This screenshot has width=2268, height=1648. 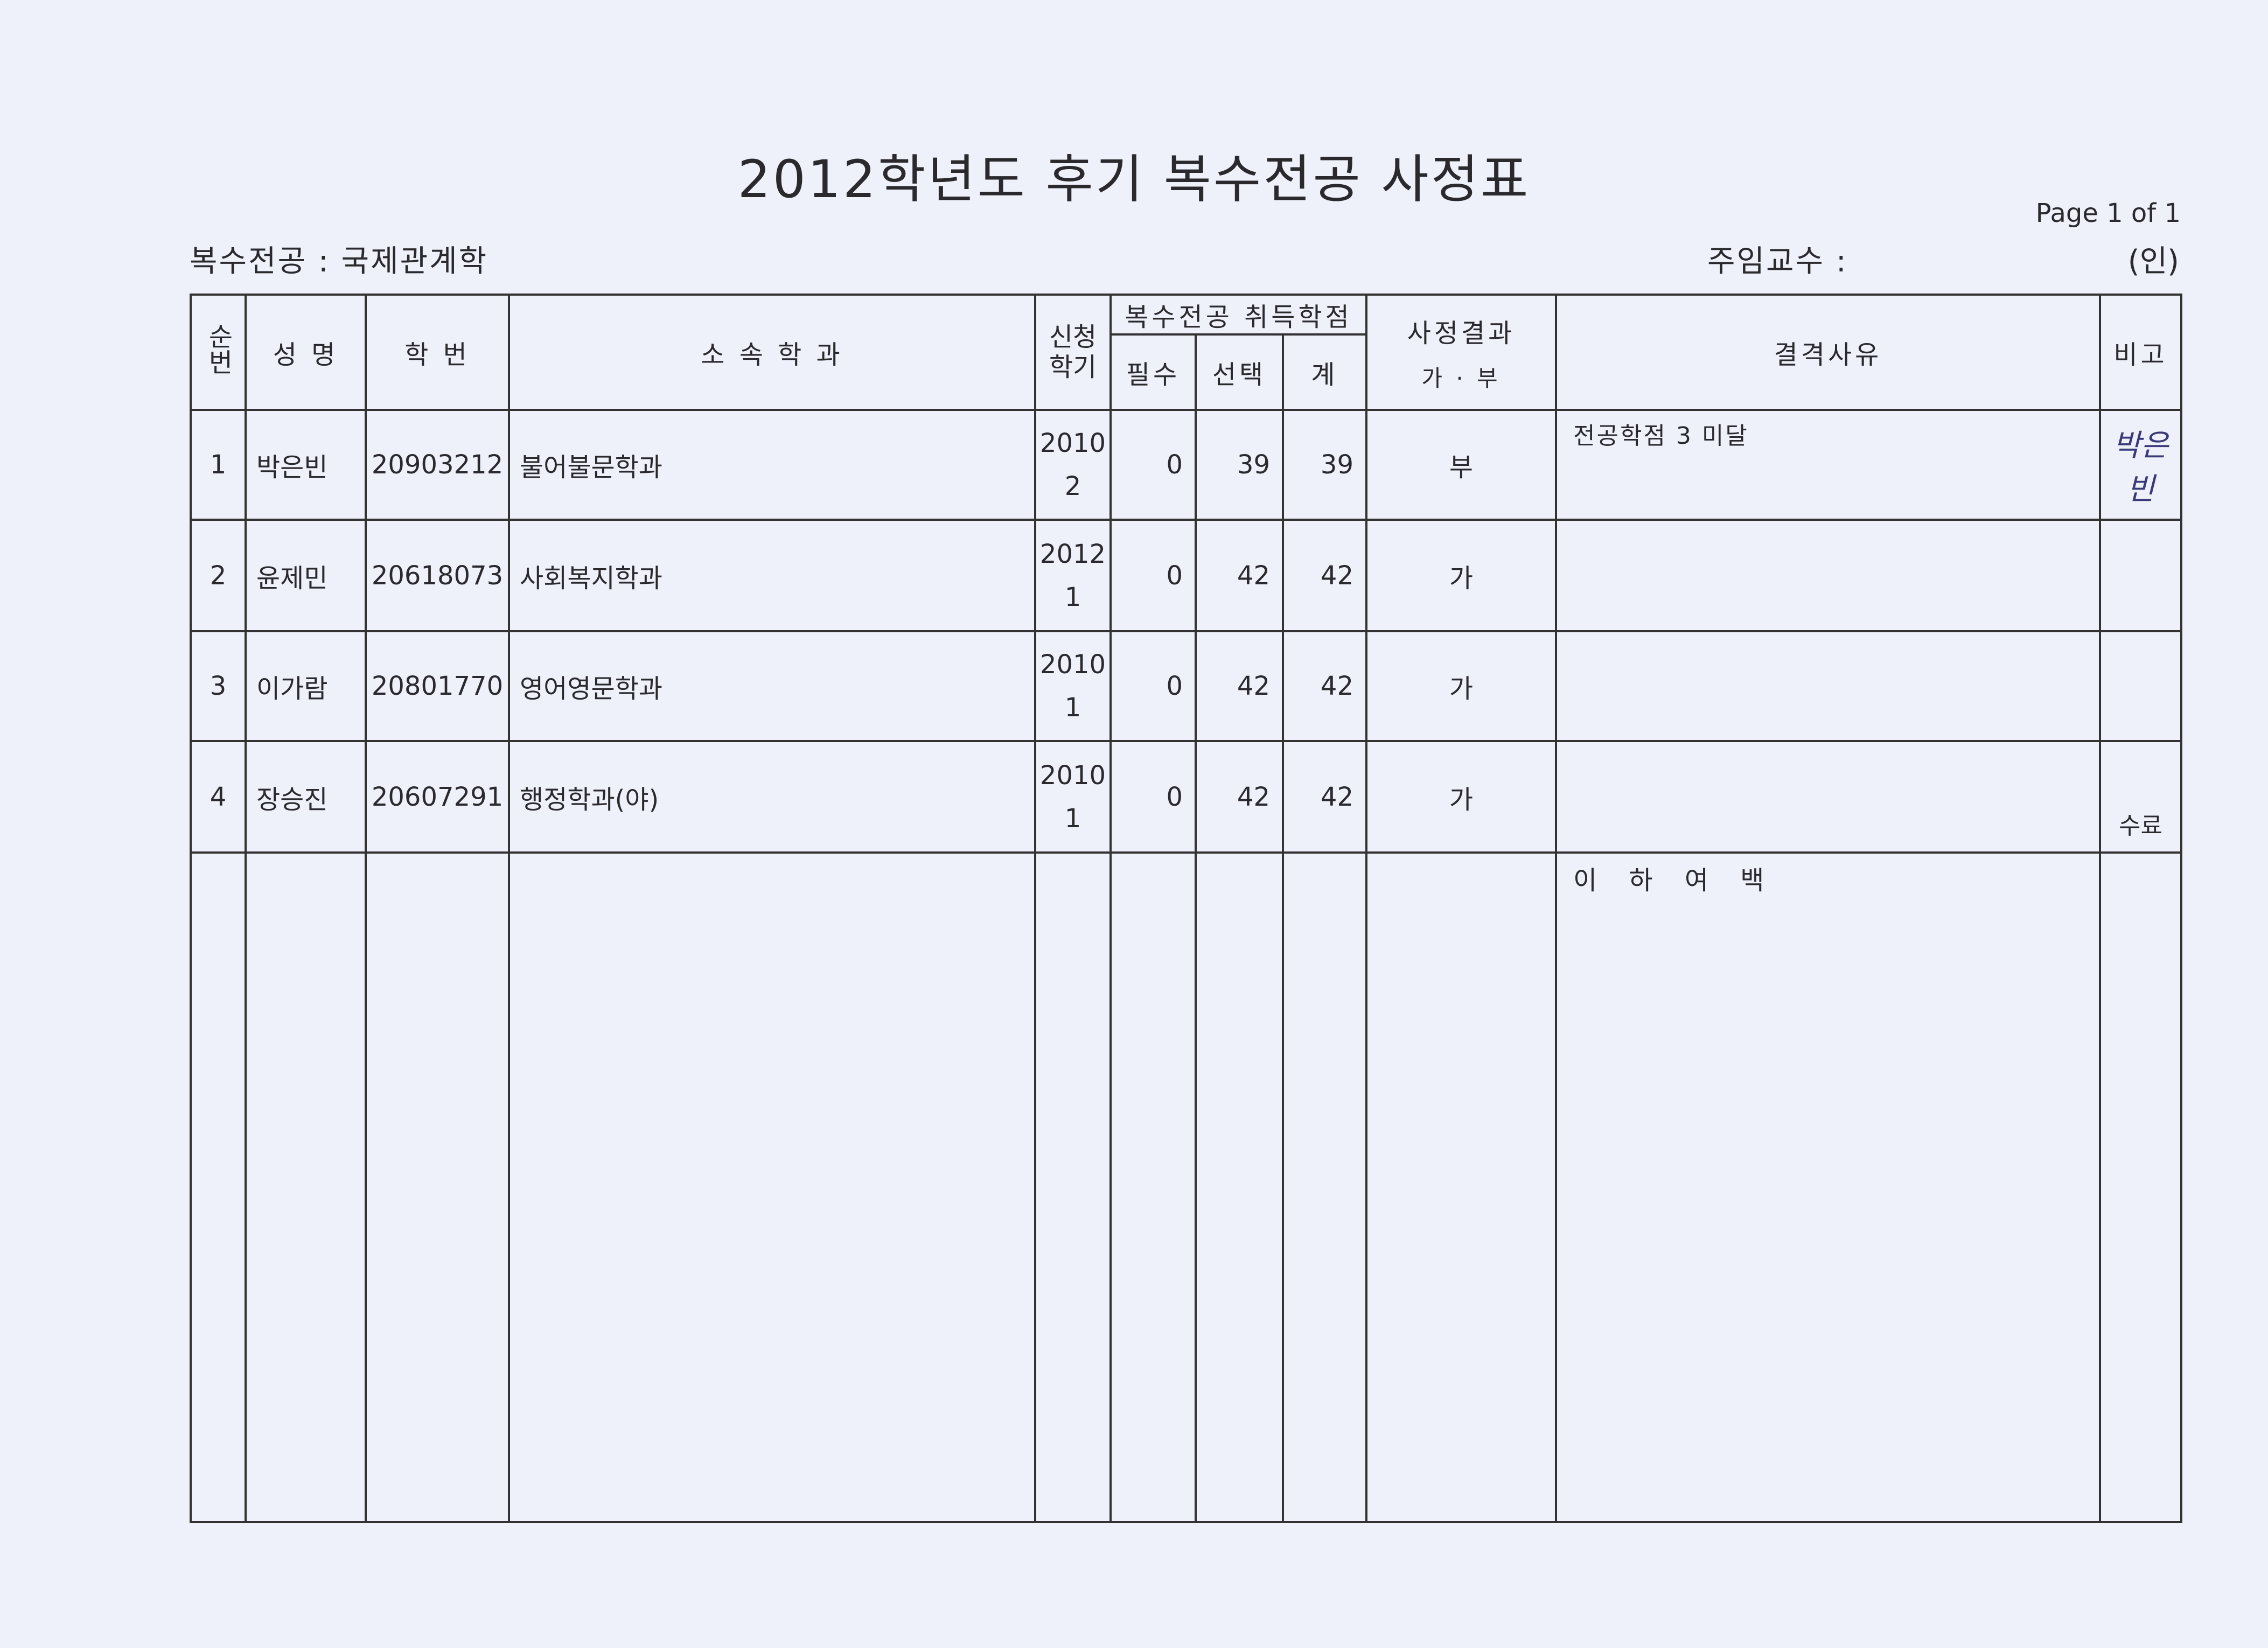 I want to click on document-title: 2012학년도 후기 복수전공 사정표, so click(x=1134, y=179).